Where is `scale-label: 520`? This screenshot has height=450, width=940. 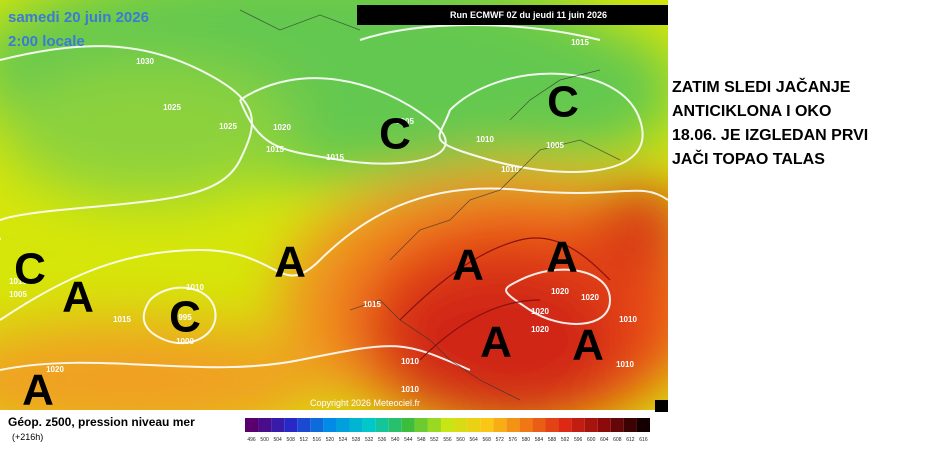 scale-label: 520 is located at coordinates (330, 440).